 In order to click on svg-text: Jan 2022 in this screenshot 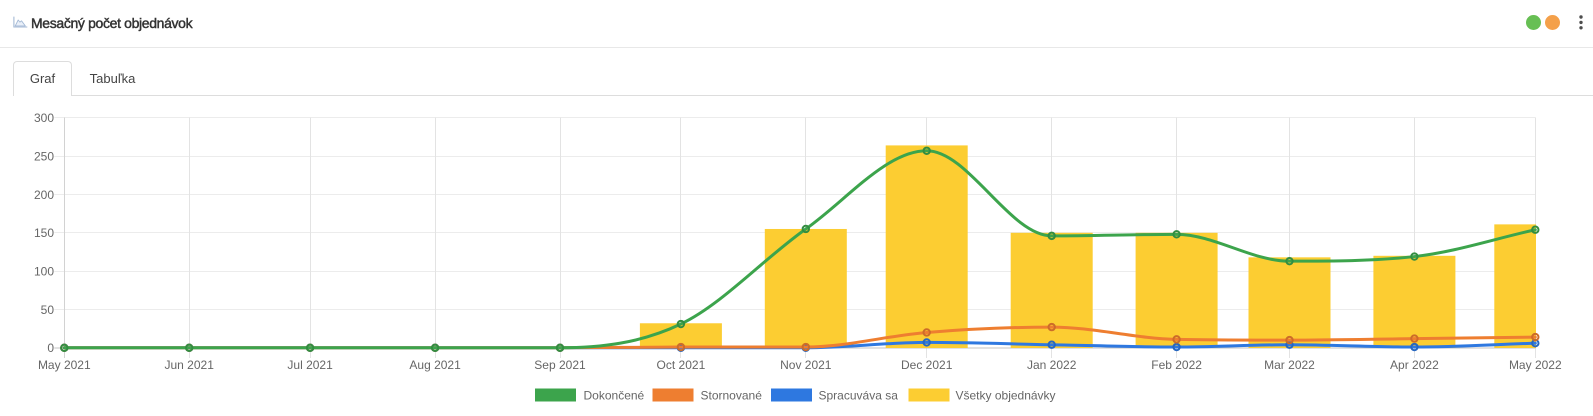, I will do `click(1052, 365)`.